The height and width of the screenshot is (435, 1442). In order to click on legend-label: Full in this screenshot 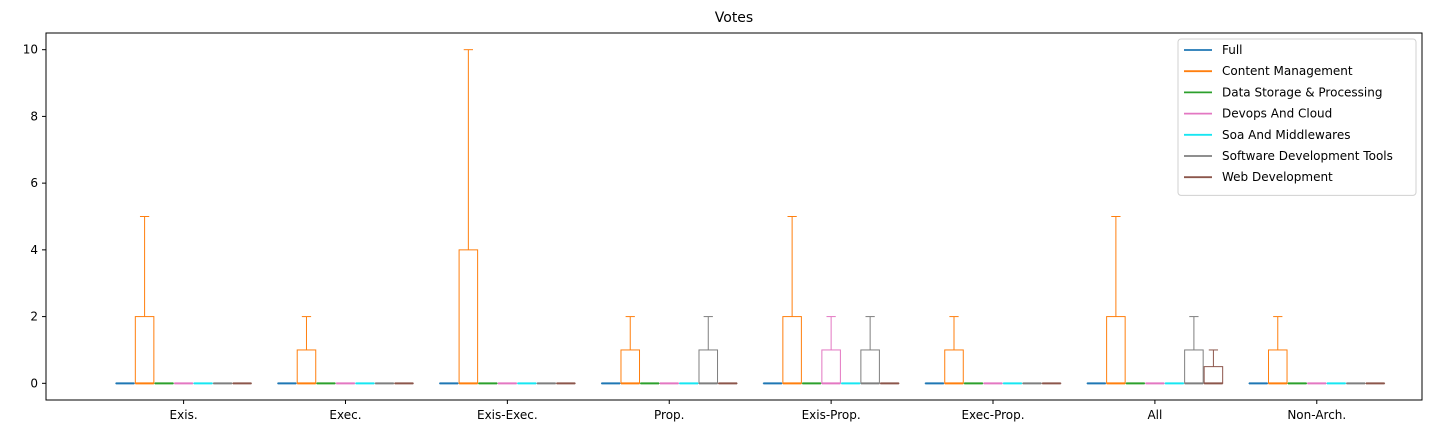, I will do `click(1232, 50)`.